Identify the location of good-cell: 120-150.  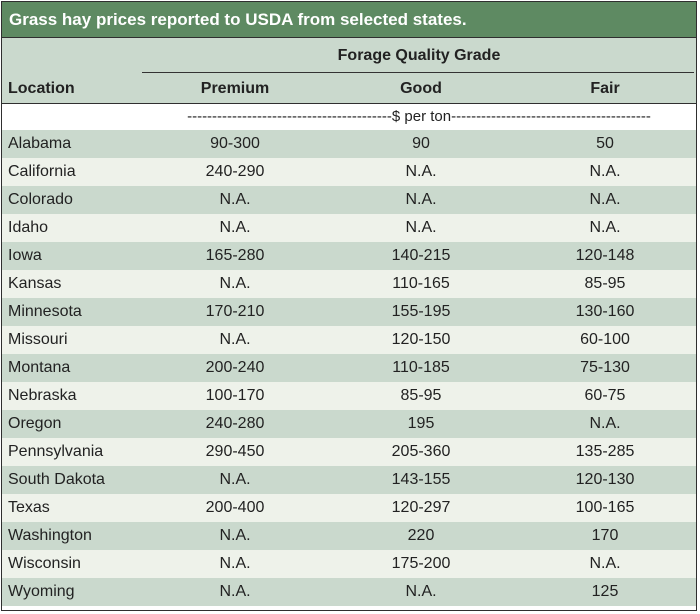
(421, 340).